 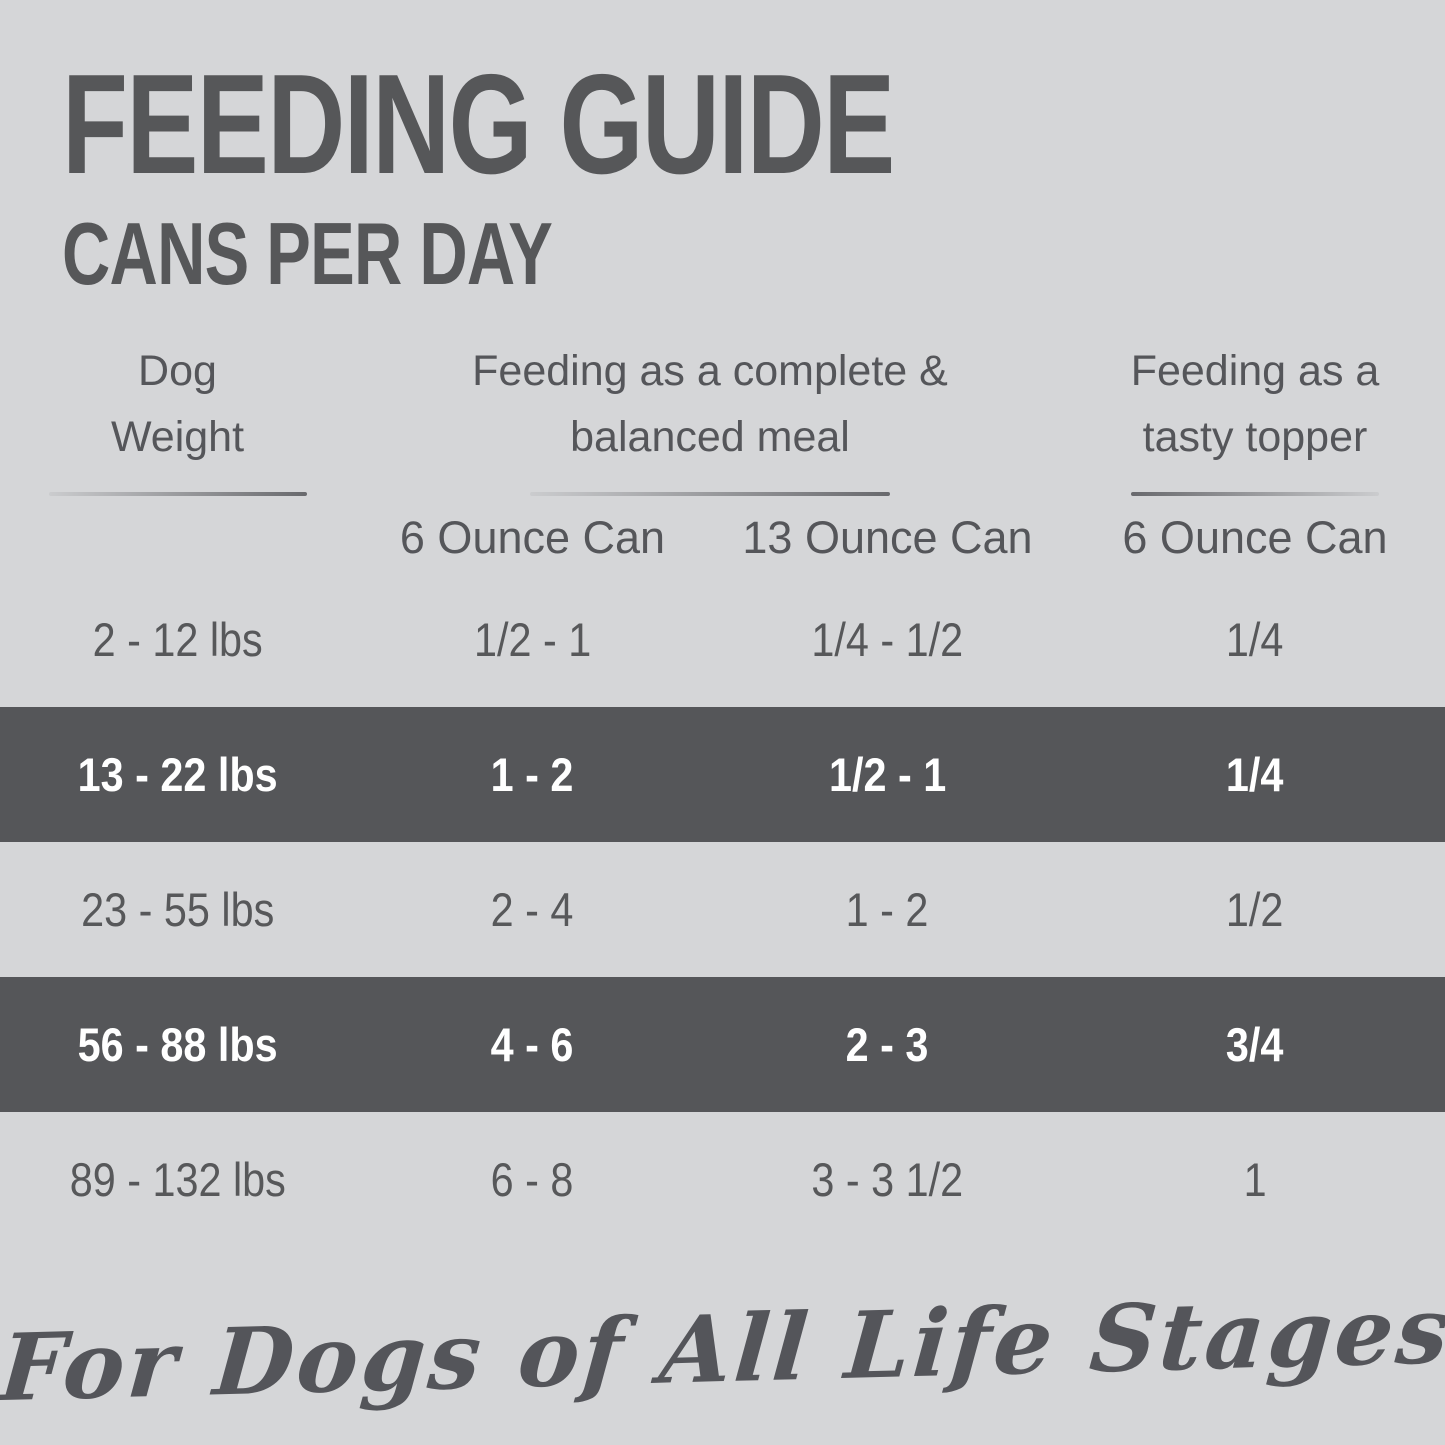 What do you see at coordinates (478, 124) in the screenshot?
I see `page-title-text: FEEDING GUIDE` at bounding box center [478, 124].